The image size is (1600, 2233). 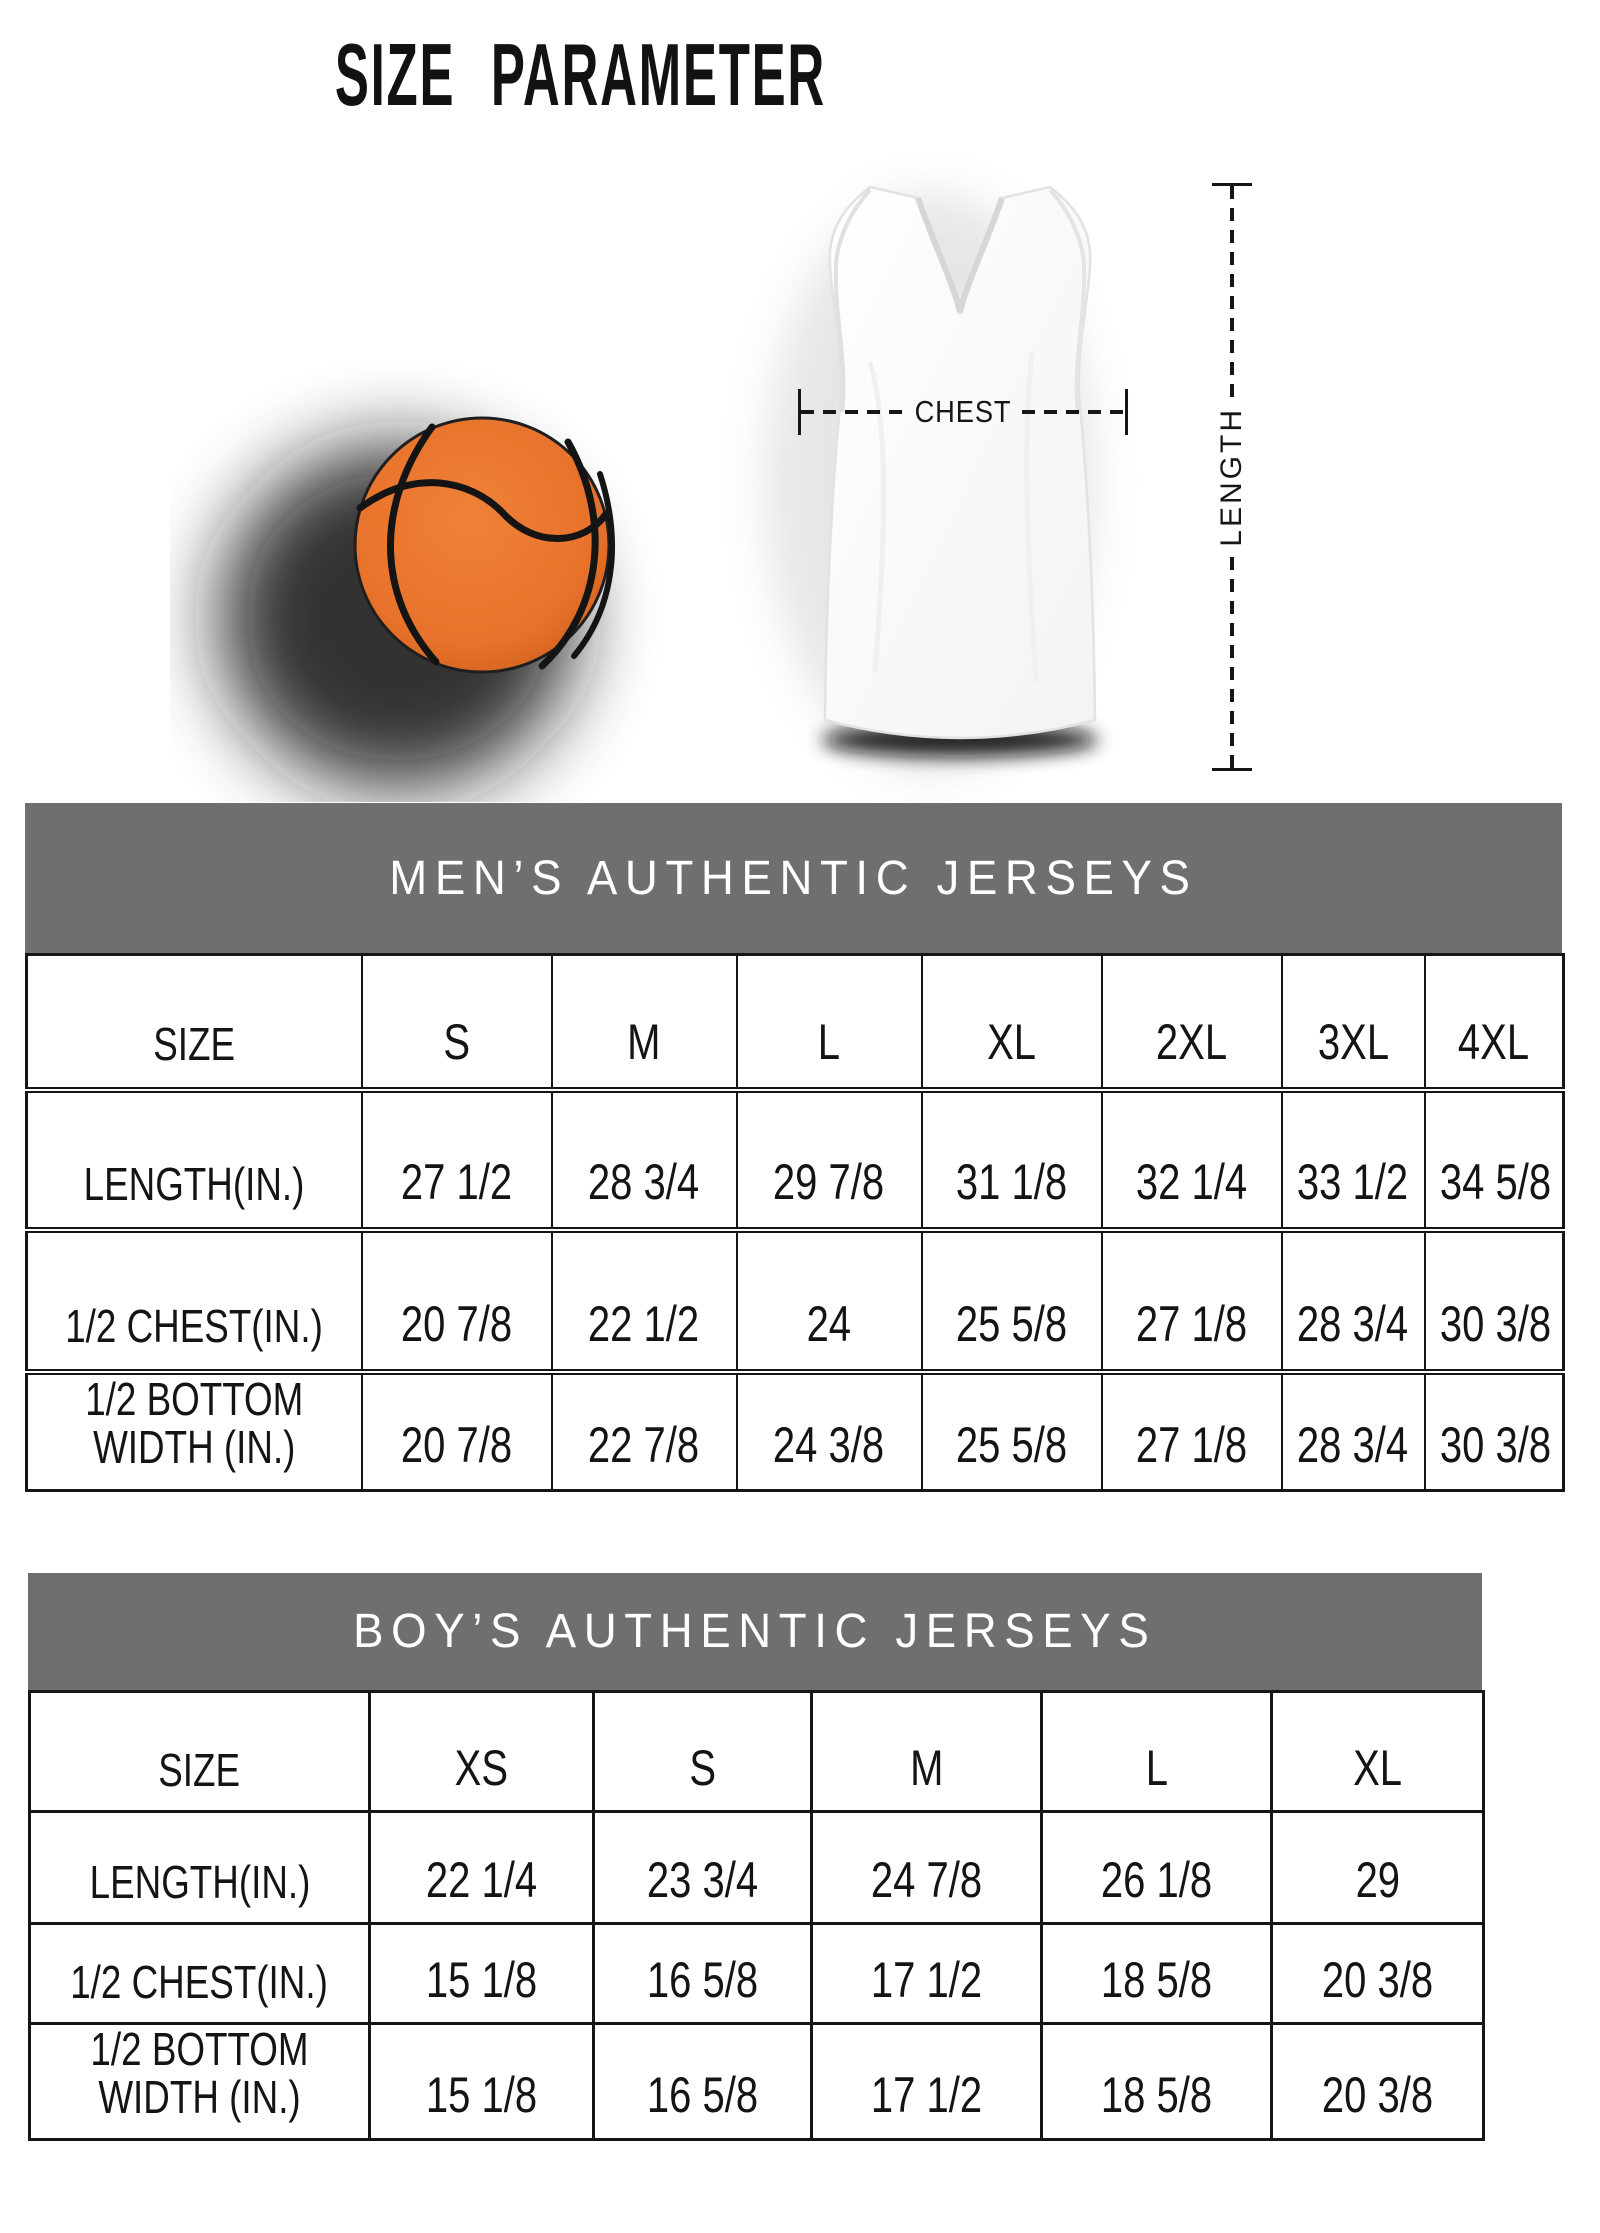 What do you see at coordinates (1156, 1879) in the screenshot?
I see `boys-row-0-value-3-text: 26 1/8` at bounding box center [1156, 1879].